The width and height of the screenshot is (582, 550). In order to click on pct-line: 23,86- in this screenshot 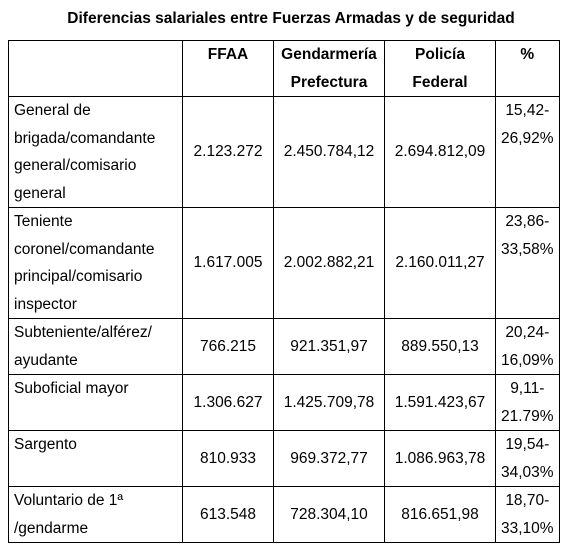, I will do `click(527, 221)`.